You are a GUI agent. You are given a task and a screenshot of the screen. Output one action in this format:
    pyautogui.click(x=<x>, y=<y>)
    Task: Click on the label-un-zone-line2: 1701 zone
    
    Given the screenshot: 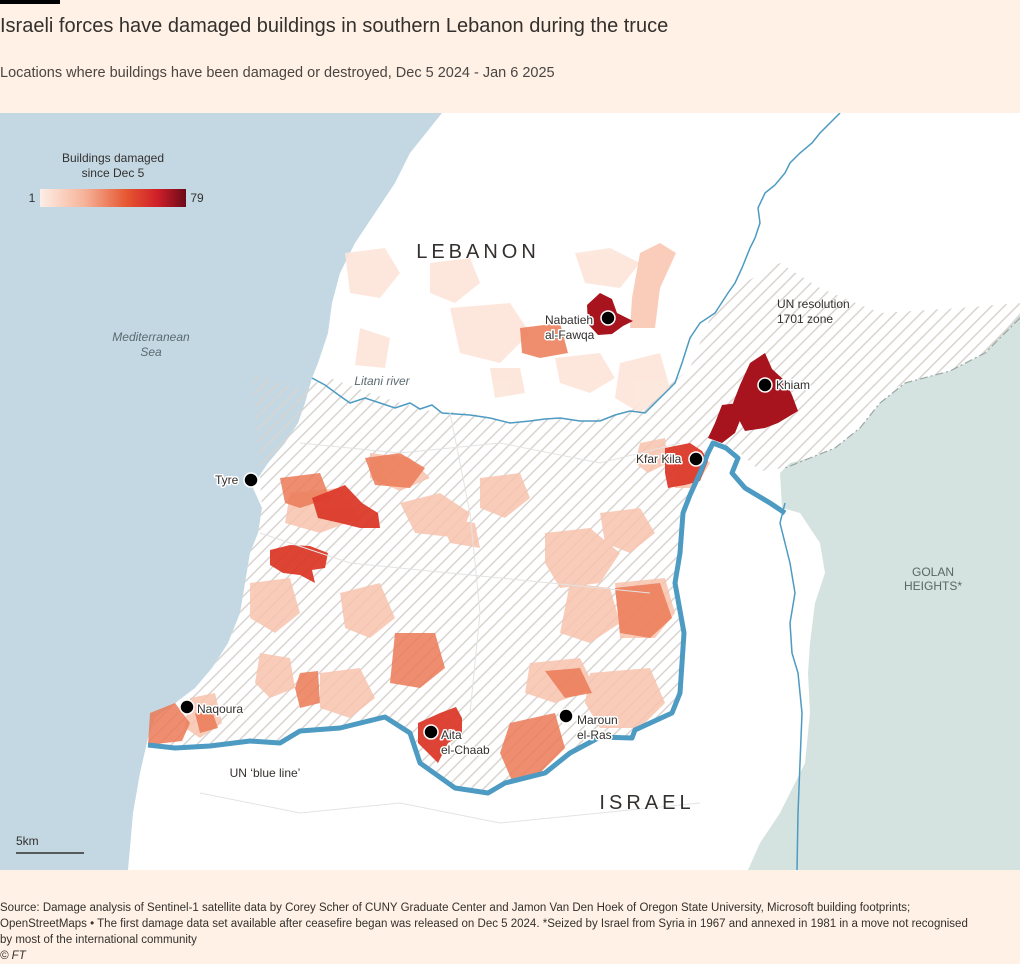 What is the action you would take?
    pyautogui.click(x=805, y=319)
    